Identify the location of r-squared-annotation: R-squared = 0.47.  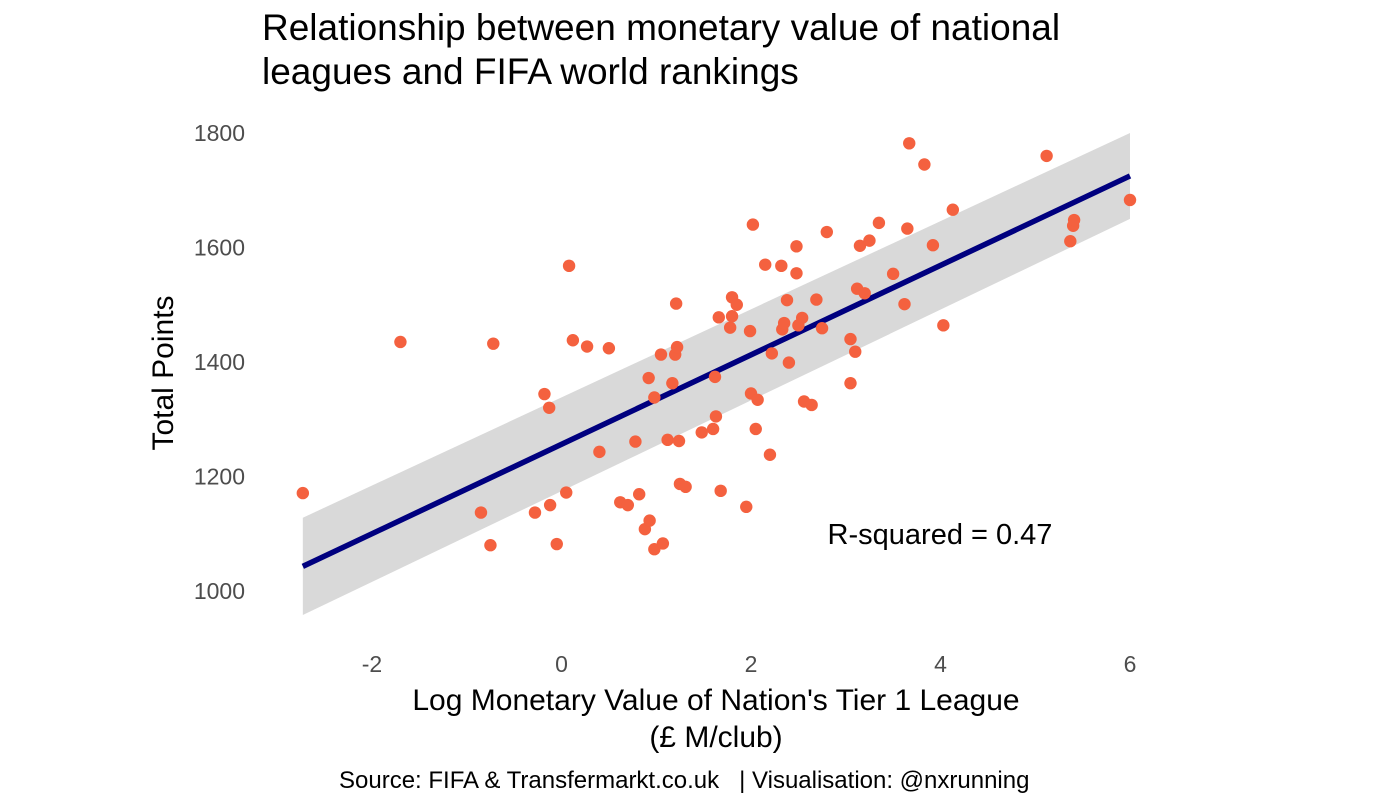
(940, 535).